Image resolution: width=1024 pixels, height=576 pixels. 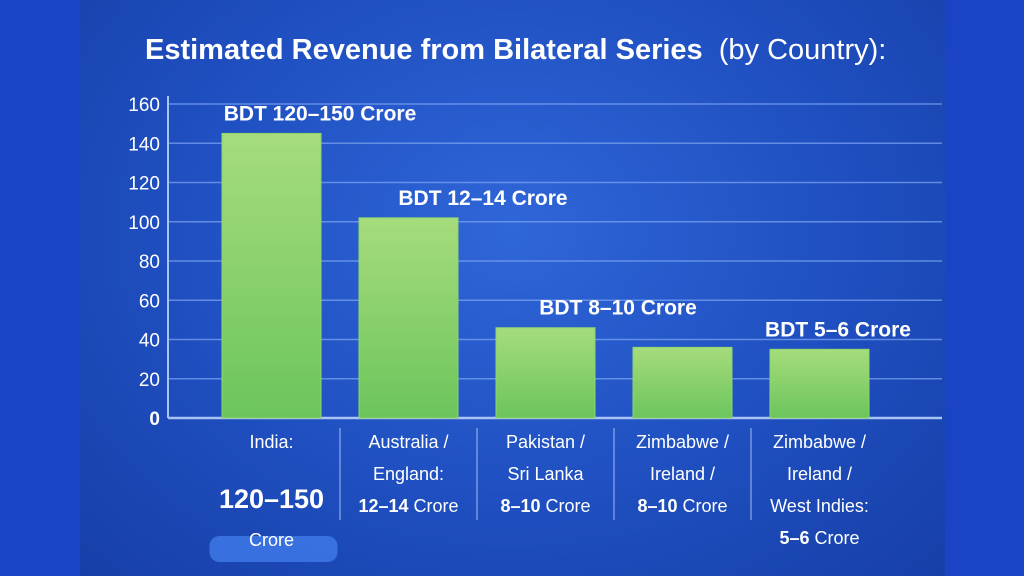 I want to click on category-label: 120–150, so click(x=271, y=499).